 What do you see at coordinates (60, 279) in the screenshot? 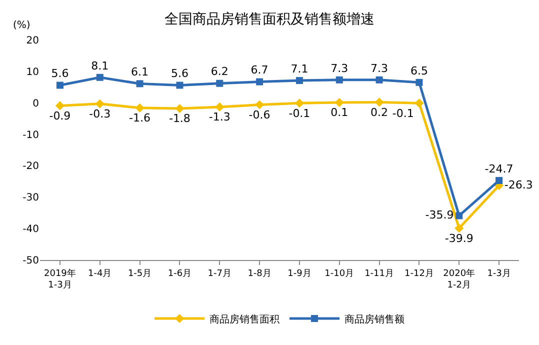
I see `x-tick-label: 2019年 1-3月` at bounding box center [60, 279].